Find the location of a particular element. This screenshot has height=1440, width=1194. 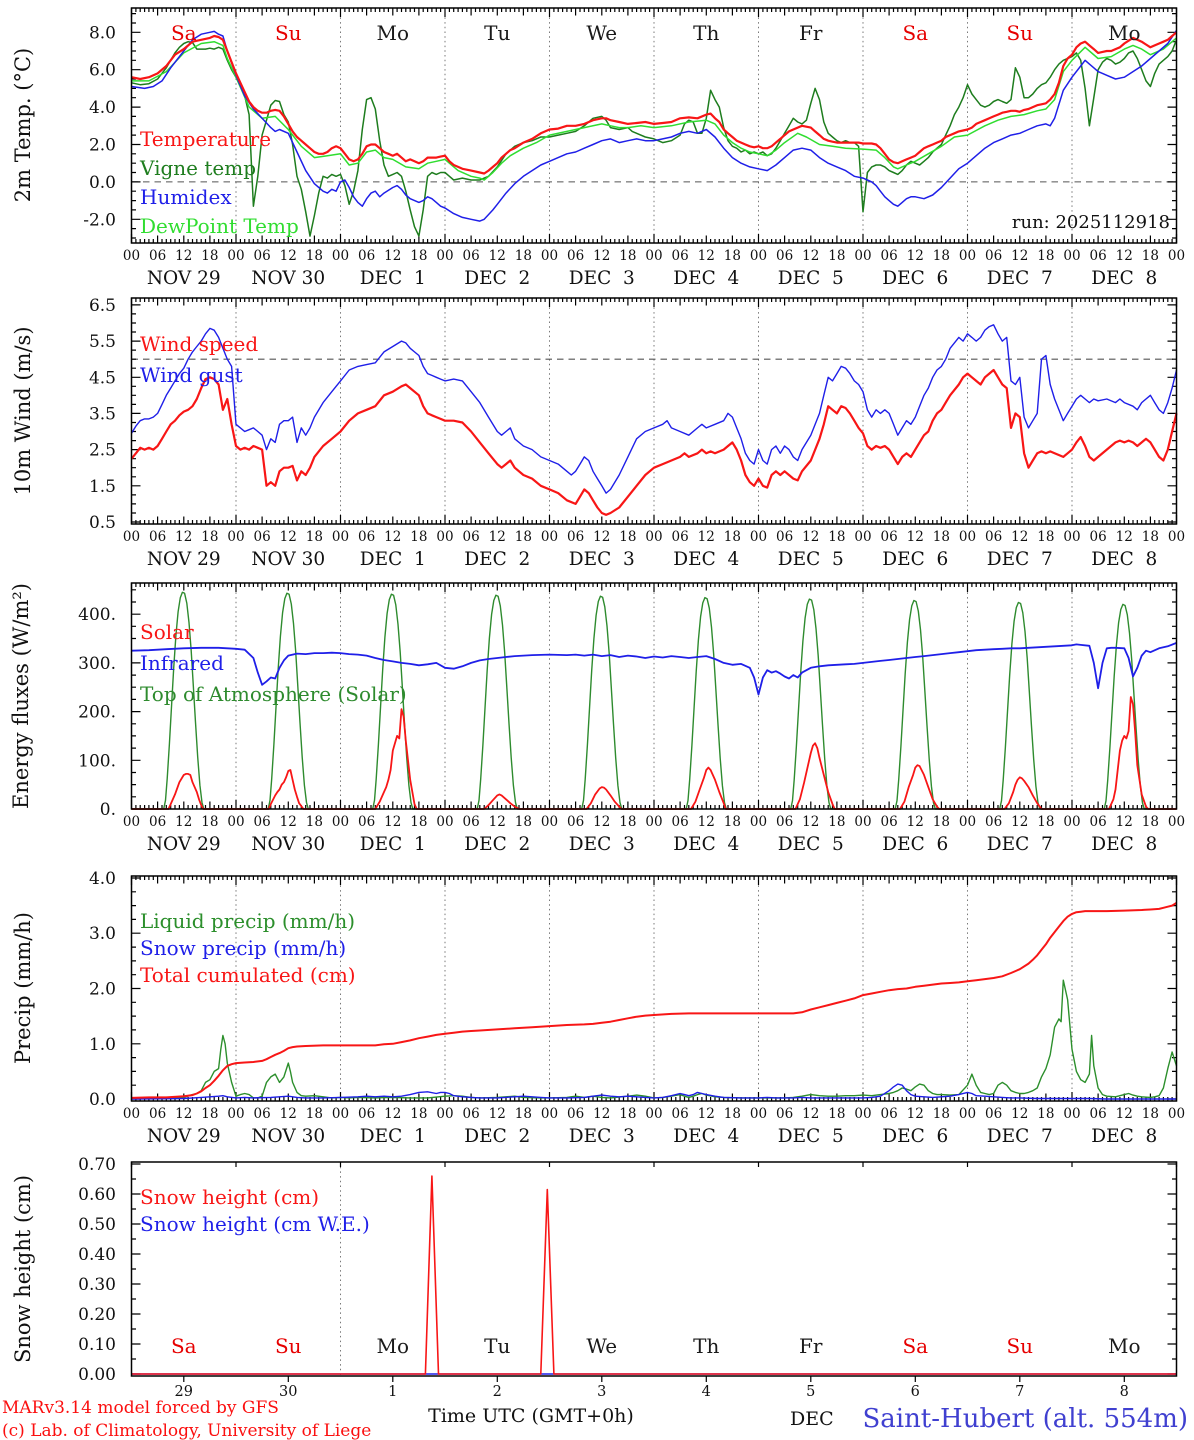

y-tick-label: 0.70 is located at coordinates (97, 1165).